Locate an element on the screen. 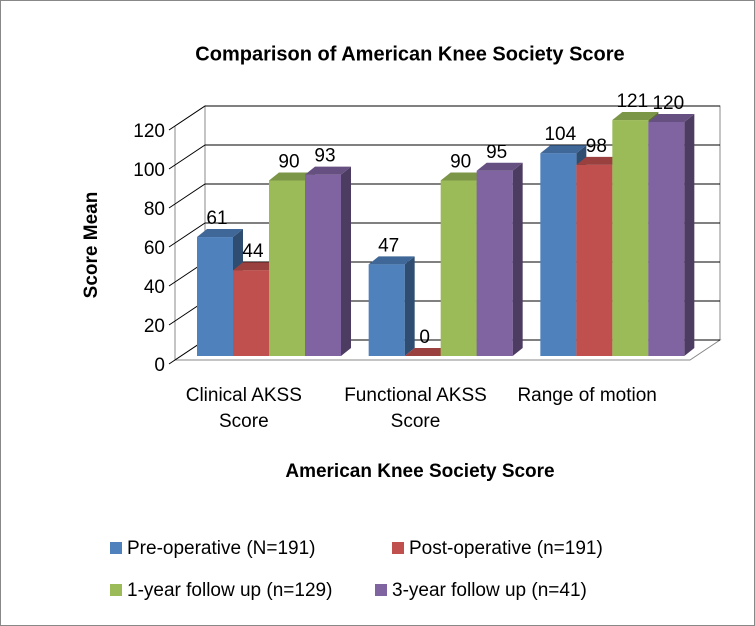  data-label: 95 is located at coordinates (496, 152).